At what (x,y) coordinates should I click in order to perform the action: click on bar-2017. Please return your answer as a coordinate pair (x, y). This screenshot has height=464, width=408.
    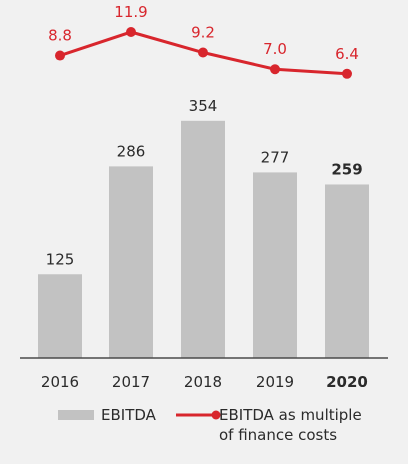
    Looking at the image, I should click on (131, 262).